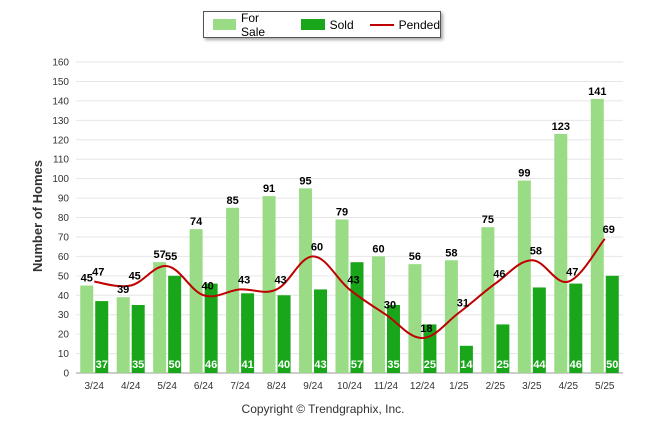 The height and width of the screenshot is (434, 646). Describe the element at coordinates (605, 386) in the screenshot. I see `x-tick-label: 5/25` at that location.